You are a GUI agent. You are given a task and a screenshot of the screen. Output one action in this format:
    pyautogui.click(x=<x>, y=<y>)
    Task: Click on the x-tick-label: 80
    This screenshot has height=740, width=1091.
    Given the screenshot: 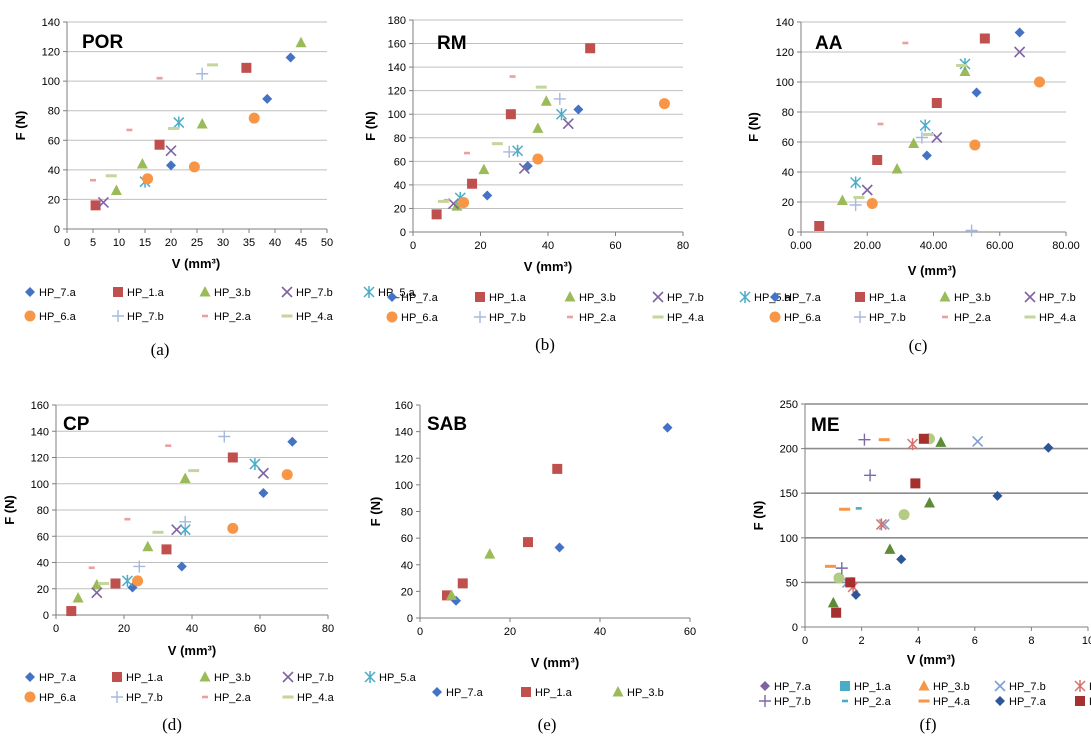 What is the action you would take?
    pyautogui.click(x=683, y=246)
    